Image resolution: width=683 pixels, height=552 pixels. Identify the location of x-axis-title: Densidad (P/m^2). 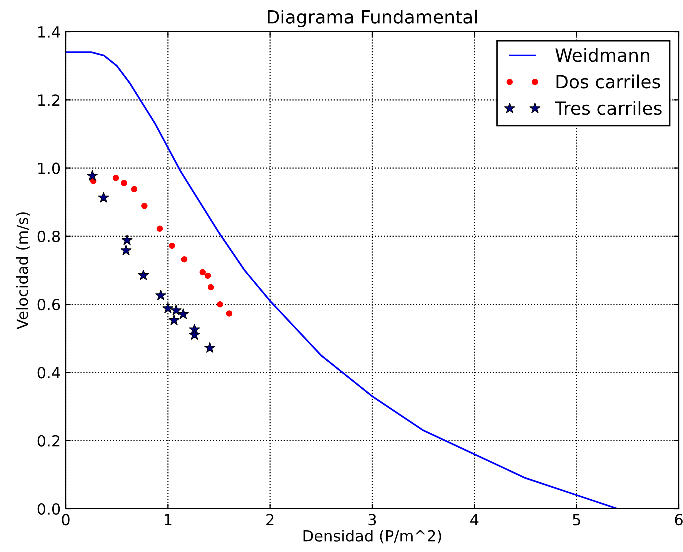
(373, 537).